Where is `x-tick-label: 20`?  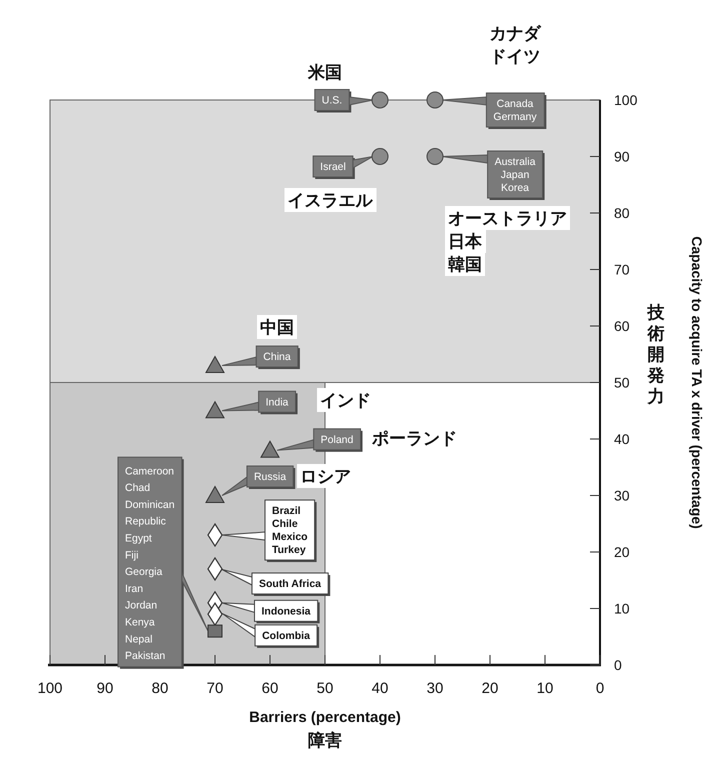
x-tick-label: 20 is located at coordinates (490, 688).